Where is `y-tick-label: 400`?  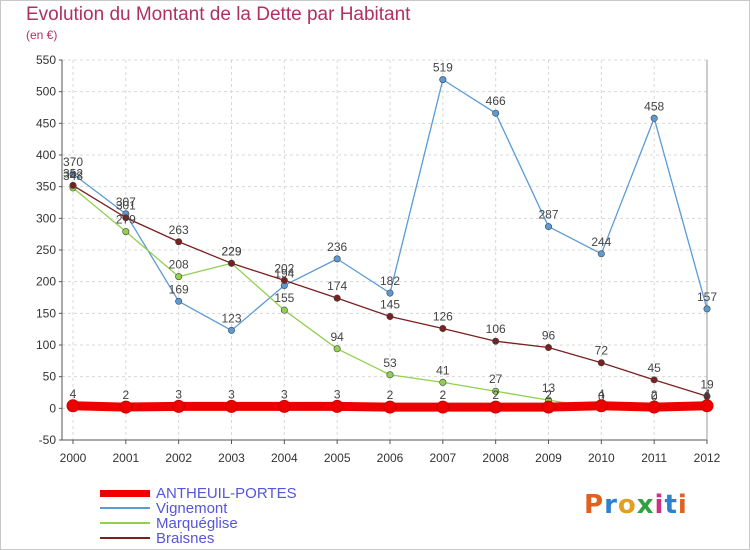
y-tick-label: 400 is located at coordinates (46, 155).